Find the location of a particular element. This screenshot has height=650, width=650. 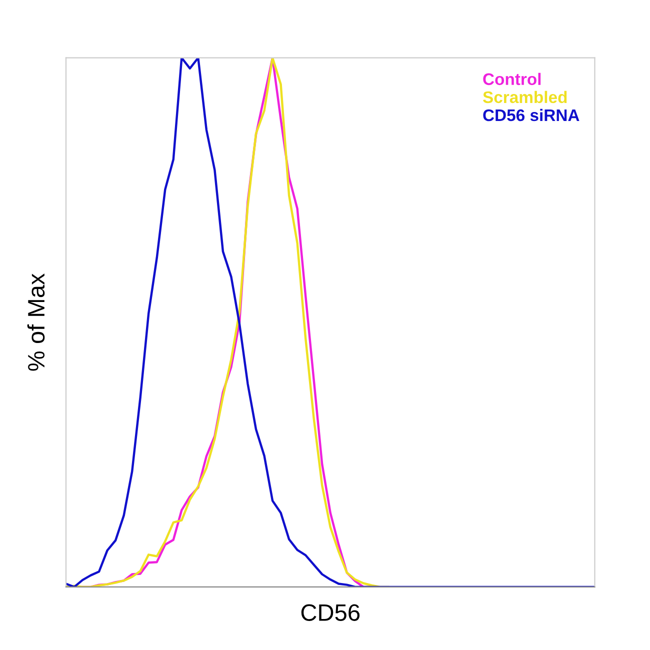

text: Control is located at coordinates (512, 79).